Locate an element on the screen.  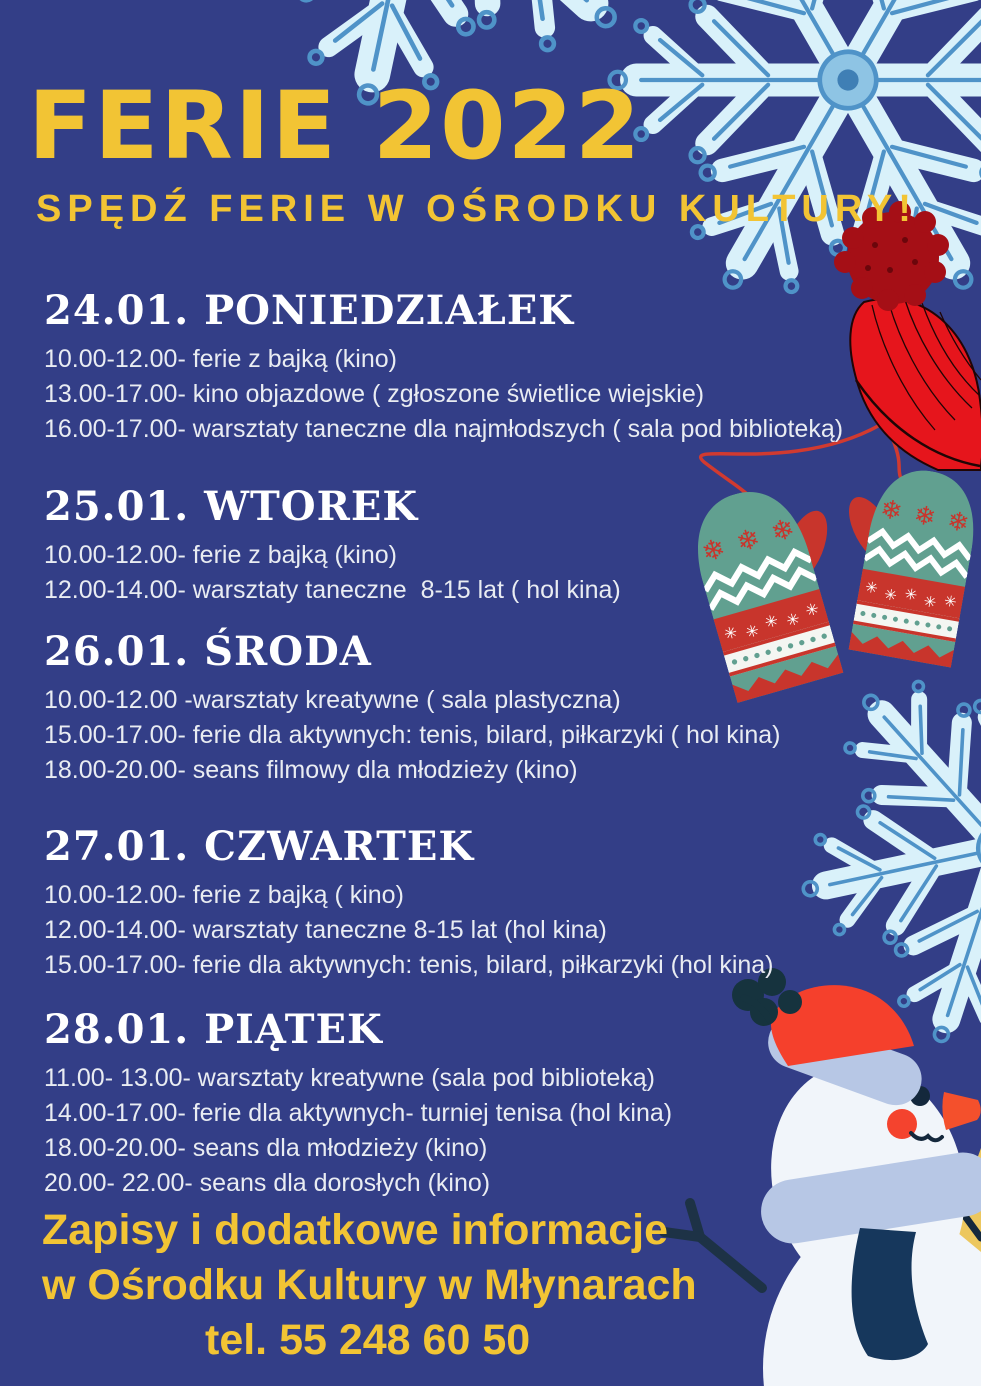
carrot-nose is located at coordinates (961, 1111).